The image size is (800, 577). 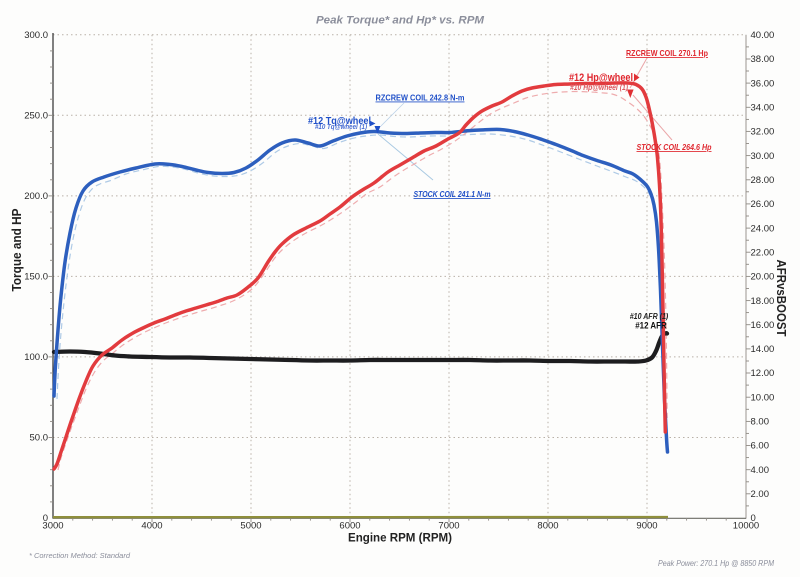 I want to click on svg-text: 50.0, so click(x=39, y=438).